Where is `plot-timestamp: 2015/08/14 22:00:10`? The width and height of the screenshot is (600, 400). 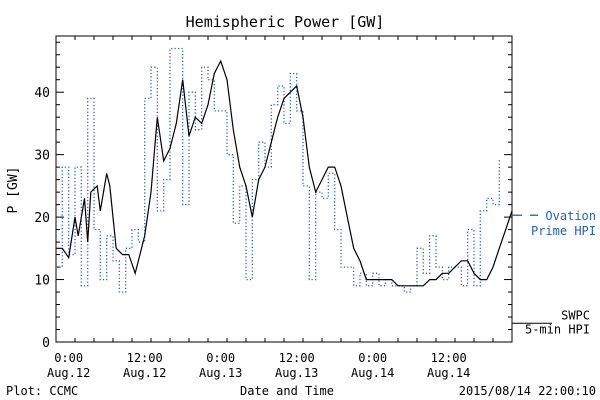 plot-timestamp: 2015/08/14 22:00:10 is located at coordinates (527, 391).